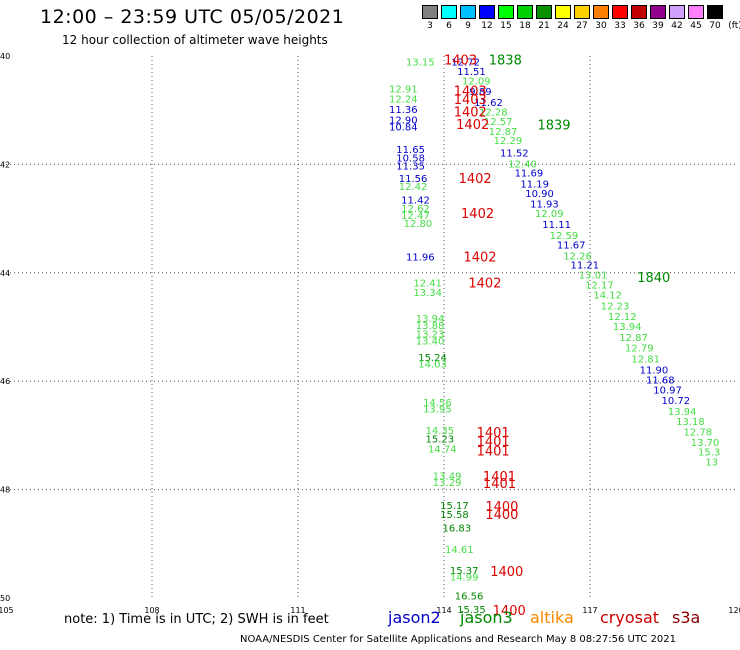  I want to click on swh-value: 12.57, so click(498, 122).